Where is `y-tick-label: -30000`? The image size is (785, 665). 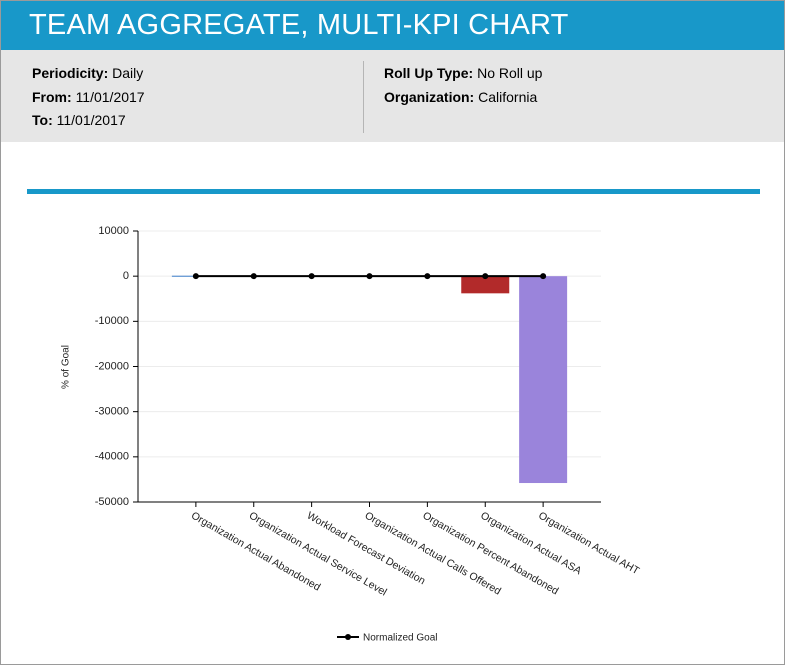
y-tick-label: -30000 is located at coordinates (112, 412).